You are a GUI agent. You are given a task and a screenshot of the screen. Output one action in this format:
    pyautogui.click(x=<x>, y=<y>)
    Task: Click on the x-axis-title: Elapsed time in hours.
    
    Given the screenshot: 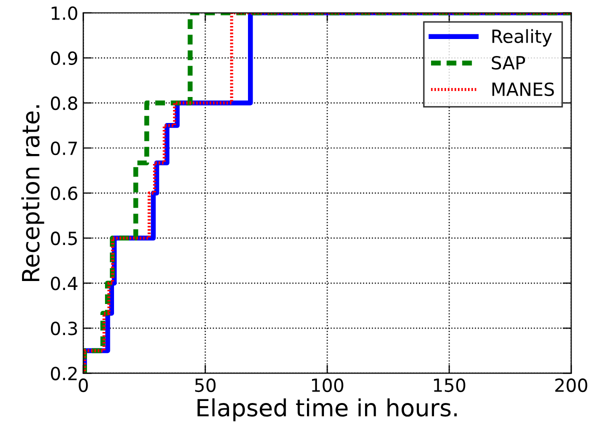 What is the action you would take?
    pyautogui.click(x=327, y=410)
    